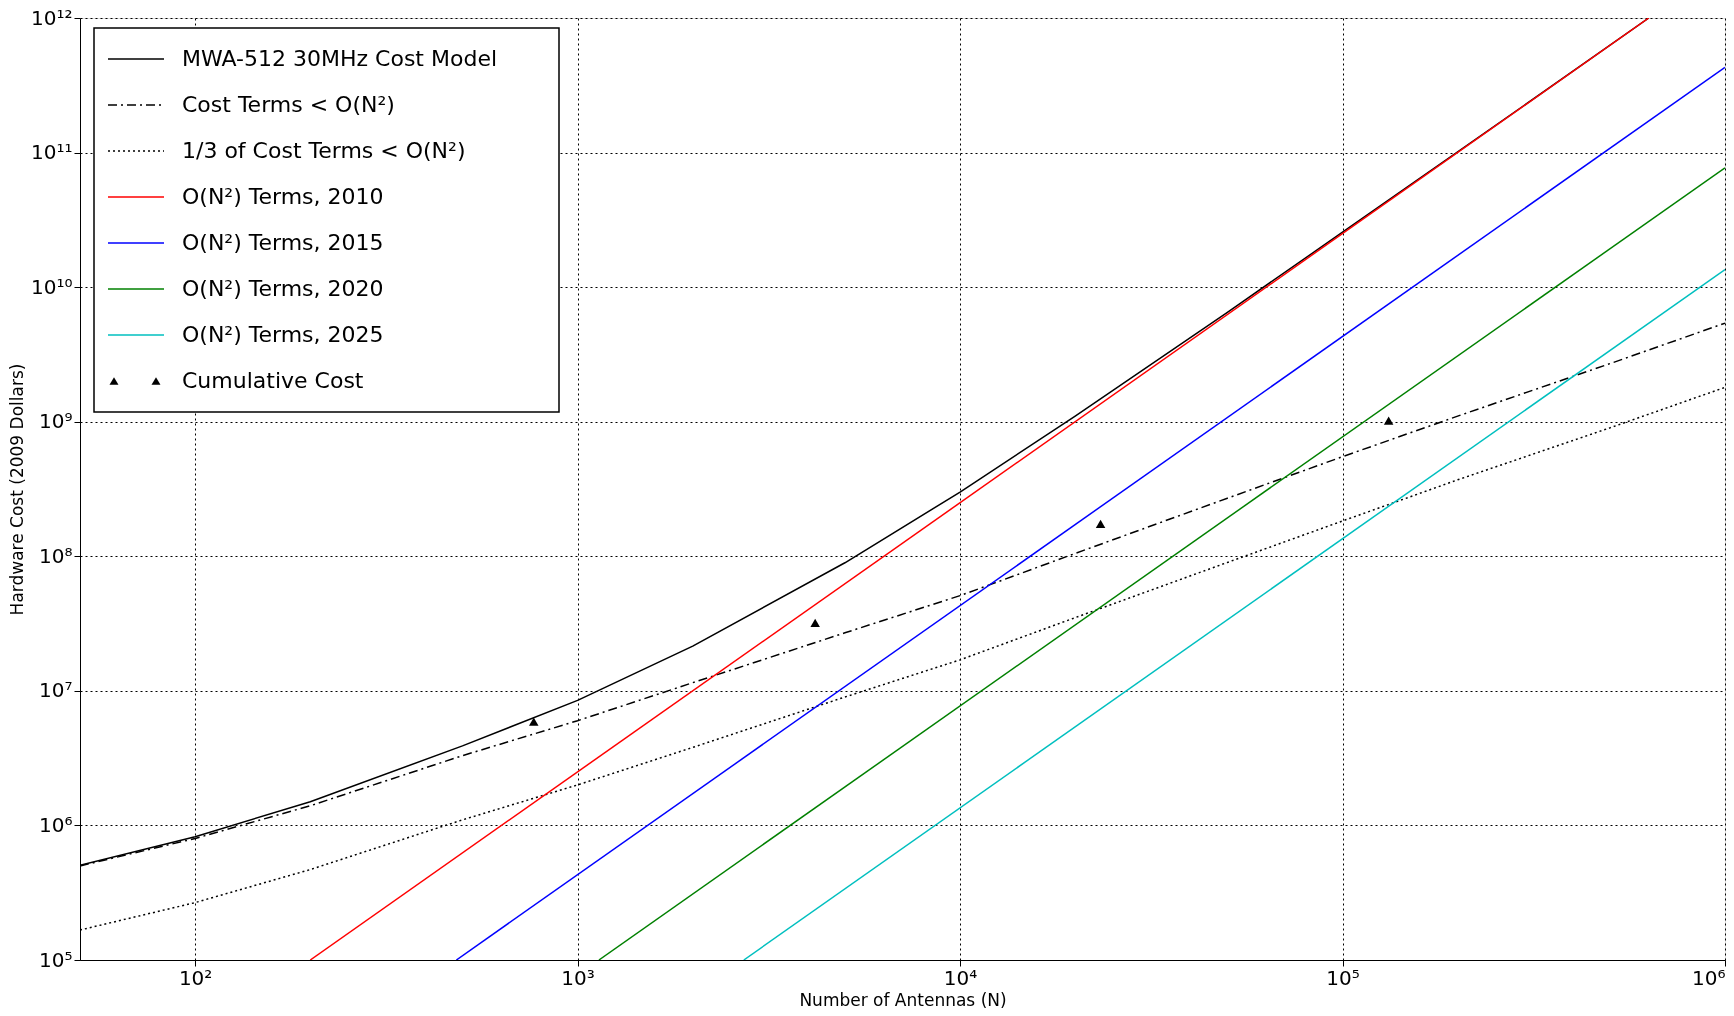  Describe the element at coordinates (324, 150) in the screenshot. I see `legend-label: 1/3 of Cost Terms < O(N²)` at that location.